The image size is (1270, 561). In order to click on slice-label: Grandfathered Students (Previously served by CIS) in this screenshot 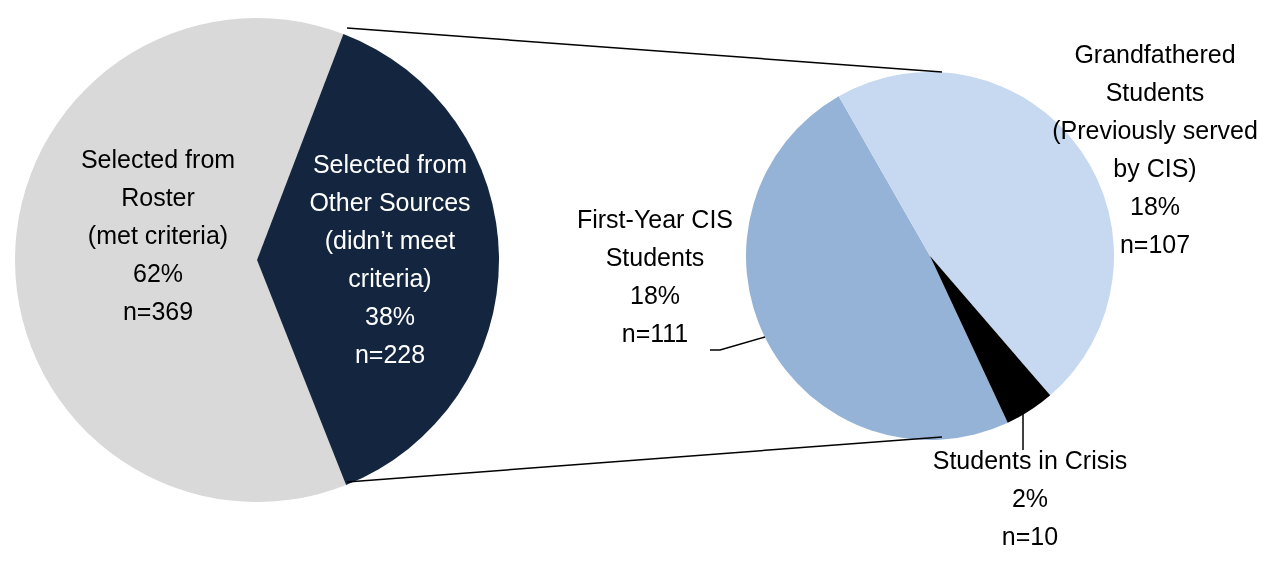, I will do `click(1155, 111)`.